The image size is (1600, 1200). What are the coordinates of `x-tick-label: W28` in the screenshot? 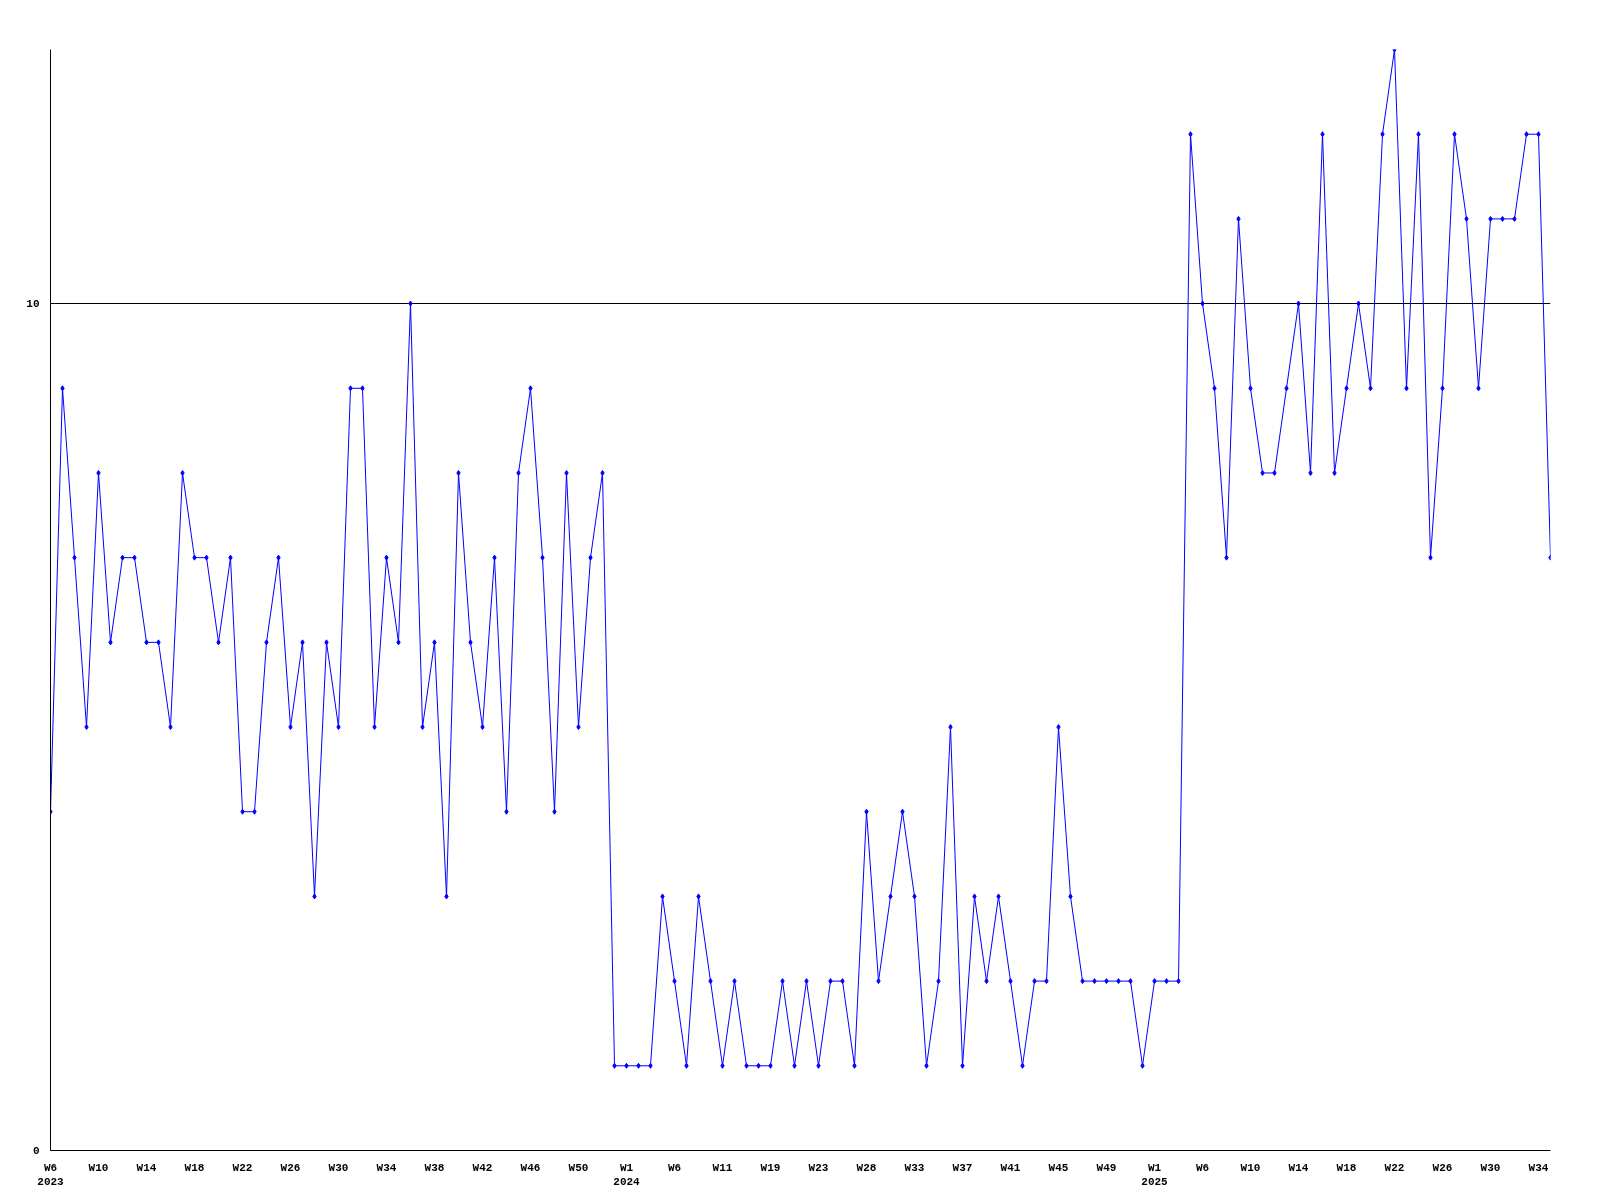 It's located at (866, 1167).